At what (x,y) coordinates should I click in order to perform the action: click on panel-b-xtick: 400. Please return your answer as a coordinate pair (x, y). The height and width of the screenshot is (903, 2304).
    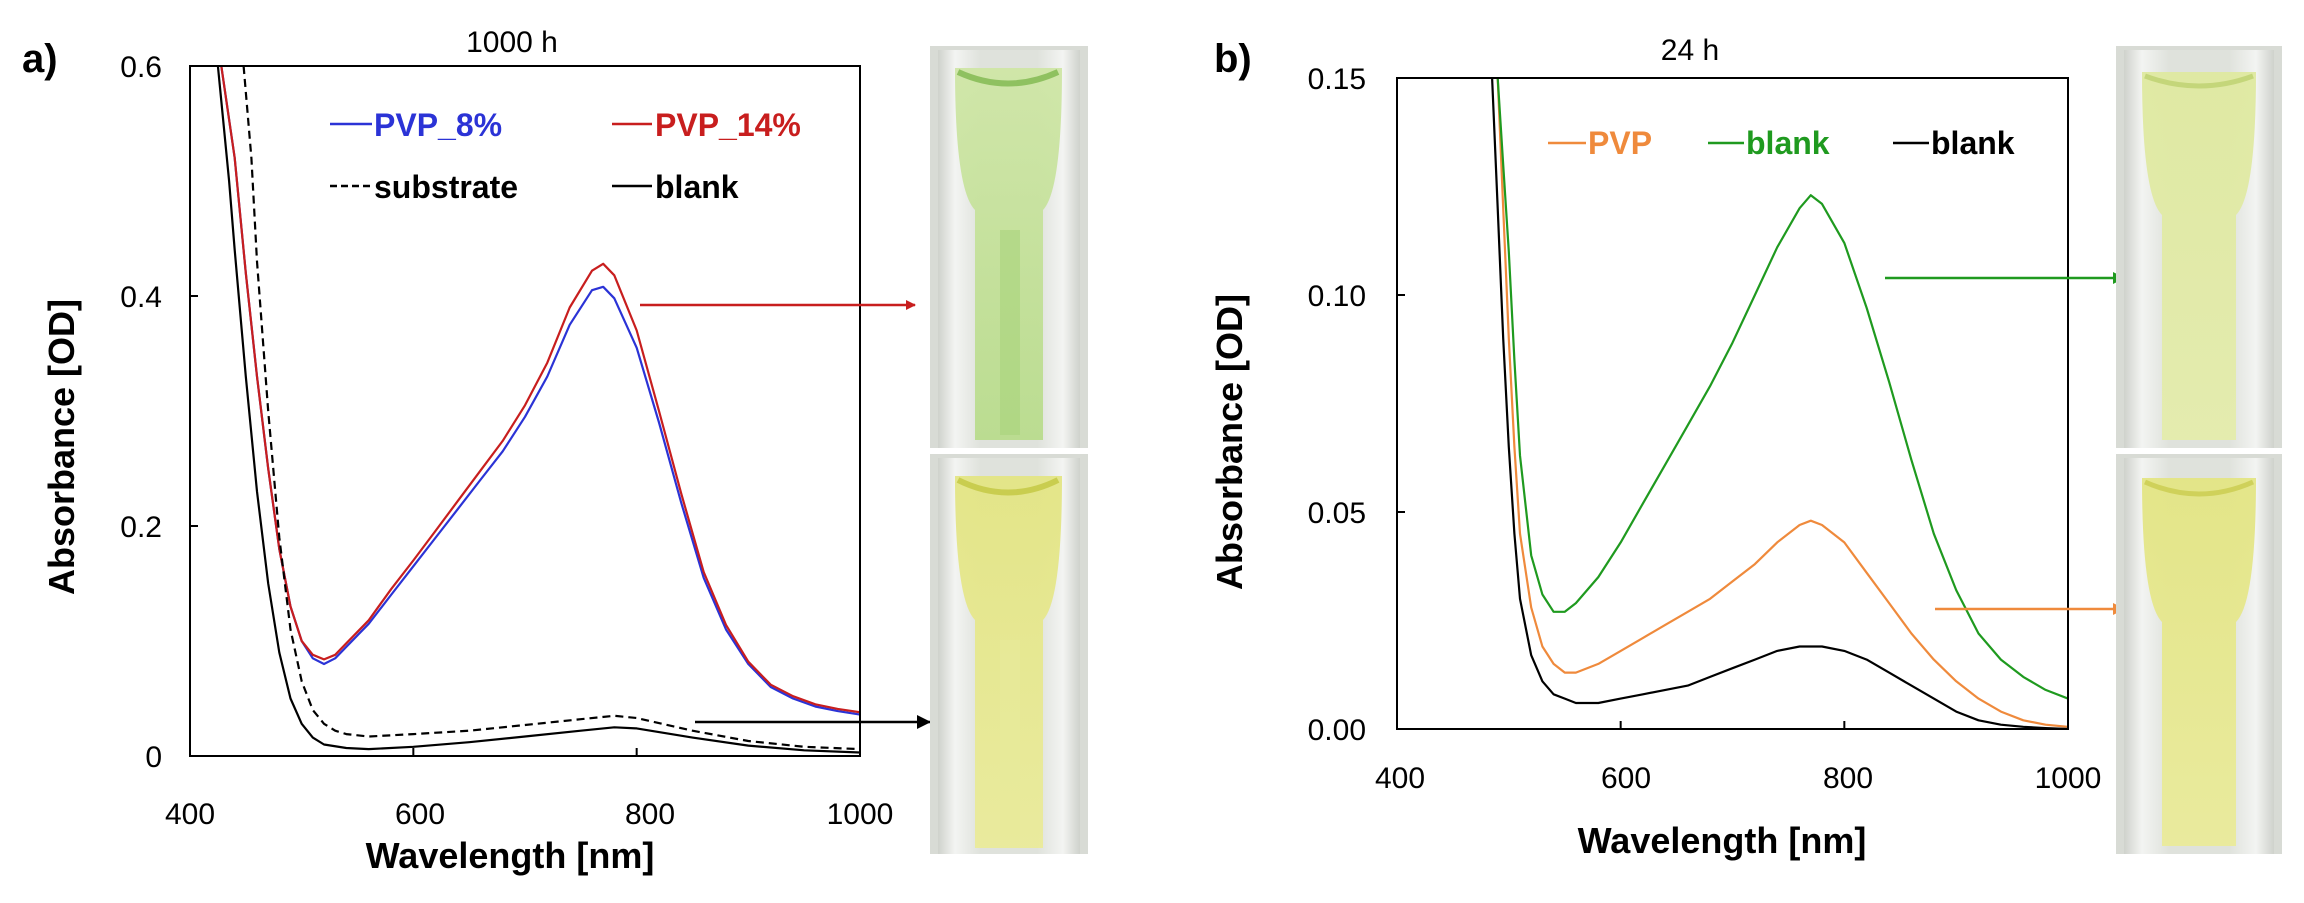
    Looking at the image, I should click on (1400, 778).